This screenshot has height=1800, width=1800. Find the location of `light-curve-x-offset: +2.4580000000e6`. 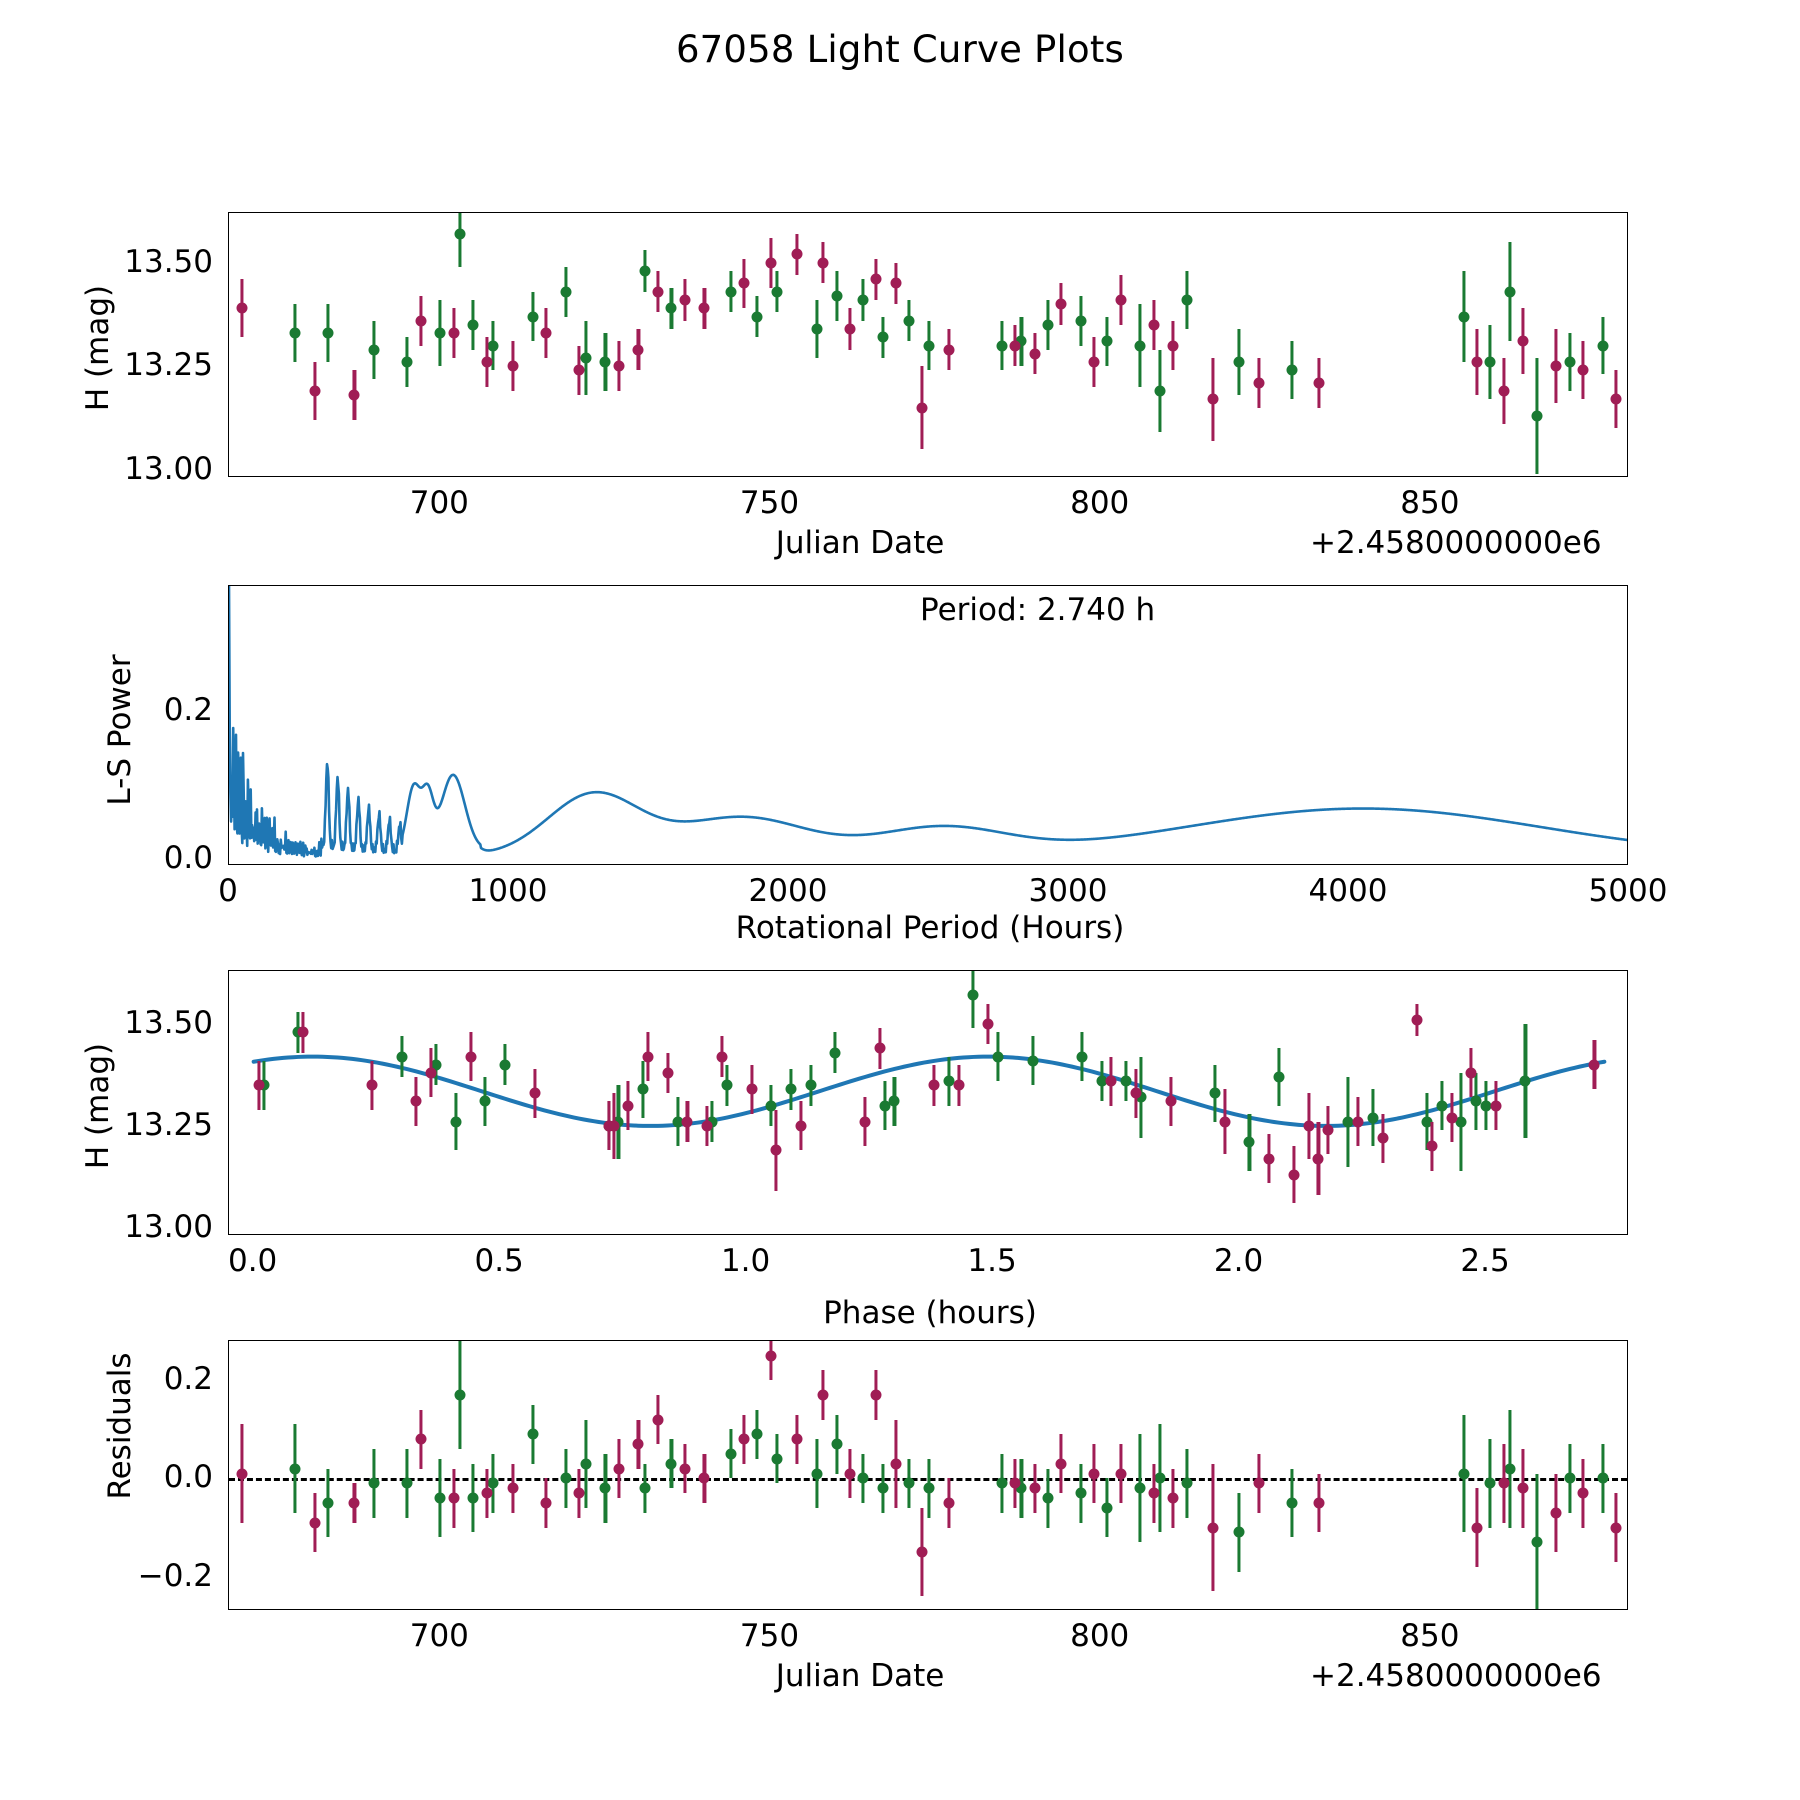

light-curve-x-offset: +2.4580000000e6 is located at coordinates (1456, 543).